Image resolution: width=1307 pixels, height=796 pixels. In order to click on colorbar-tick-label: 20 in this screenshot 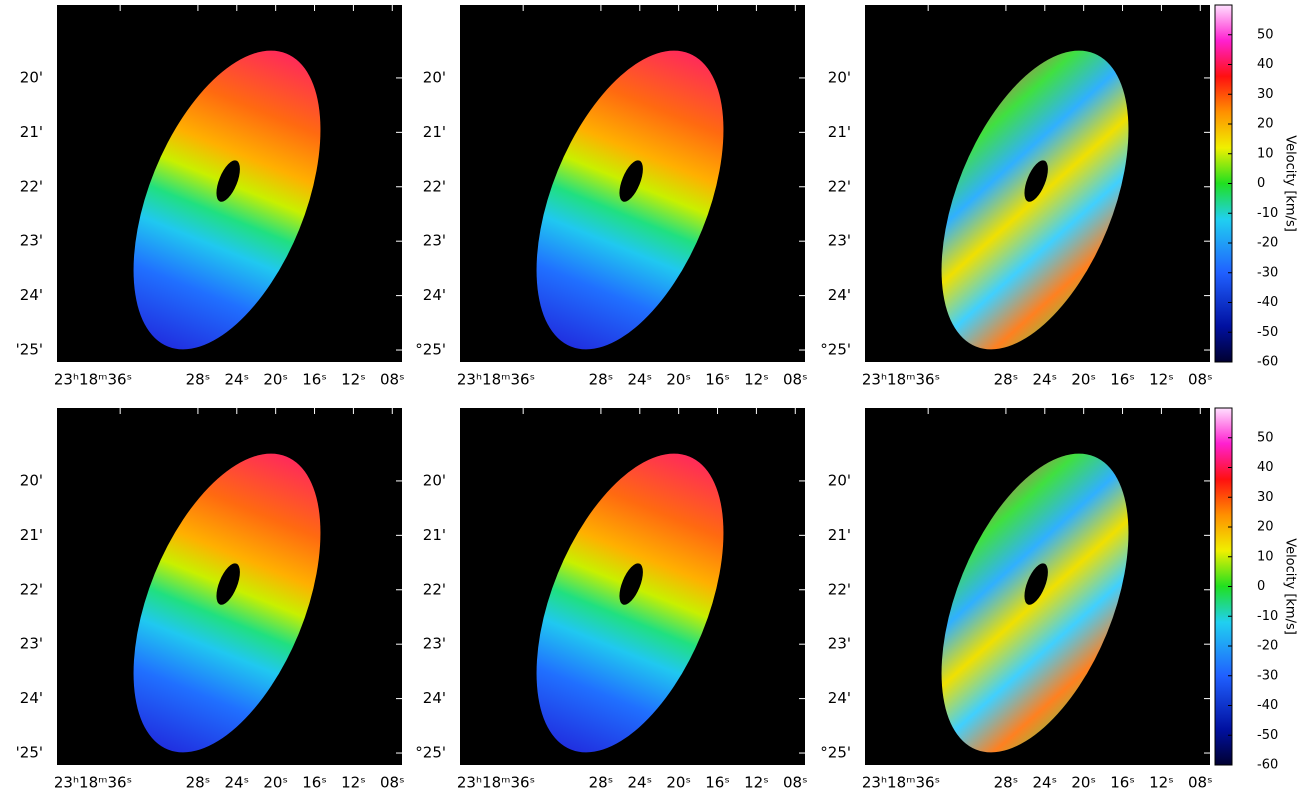, I will do `click(1265, 527)`.